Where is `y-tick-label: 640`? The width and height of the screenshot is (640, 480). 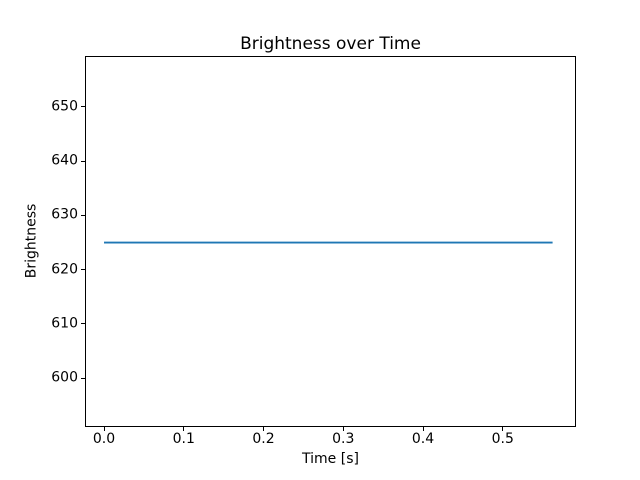
y-tick-label: 640 is located at coordinates (64, 160).